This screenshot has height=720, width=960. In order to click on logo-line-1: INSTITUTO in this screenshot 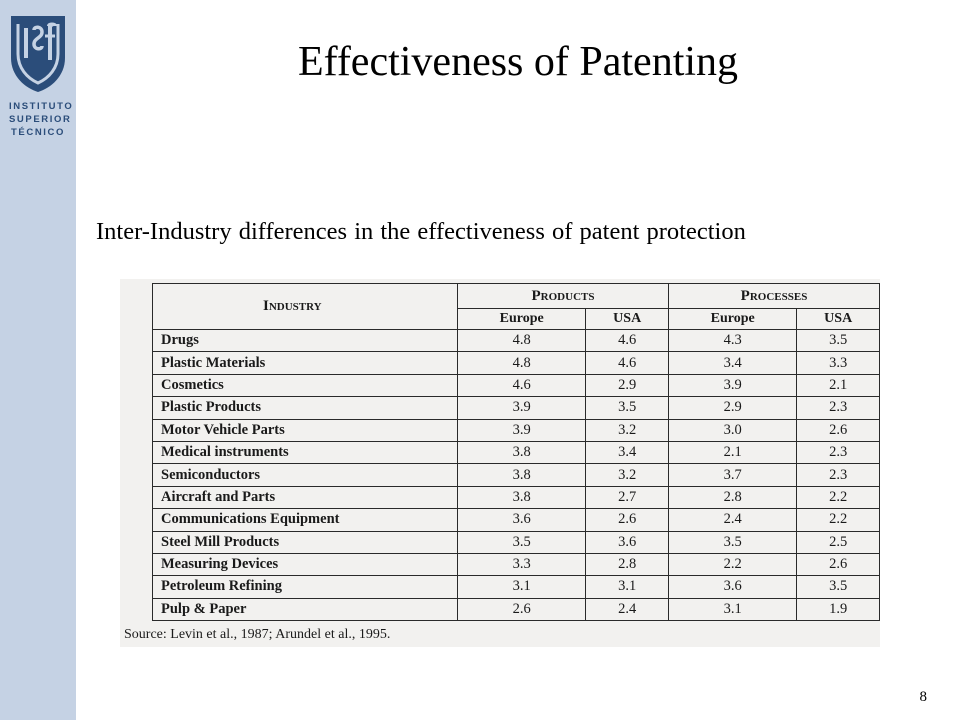, I will do `click(41, 106)`.